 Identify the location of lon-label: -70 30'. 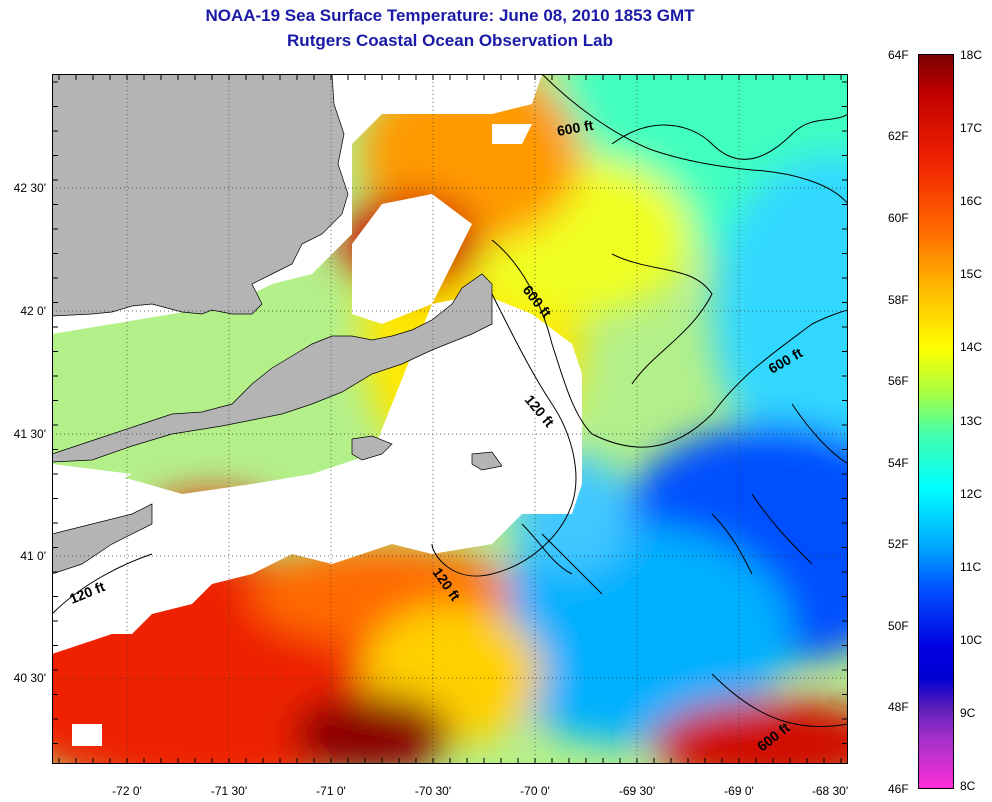
(433, 791).